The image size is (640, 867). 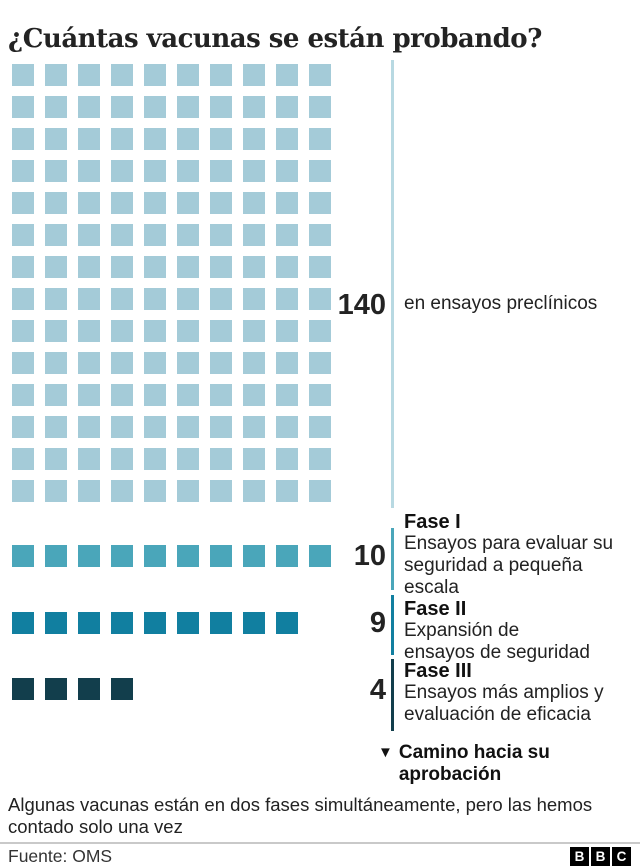 What do you see at coordinates (497, 641) in the screenshot?
I see `phase-description-fase-2: Expansión de ensayos de seguridad` at bounding box center [497, 641].